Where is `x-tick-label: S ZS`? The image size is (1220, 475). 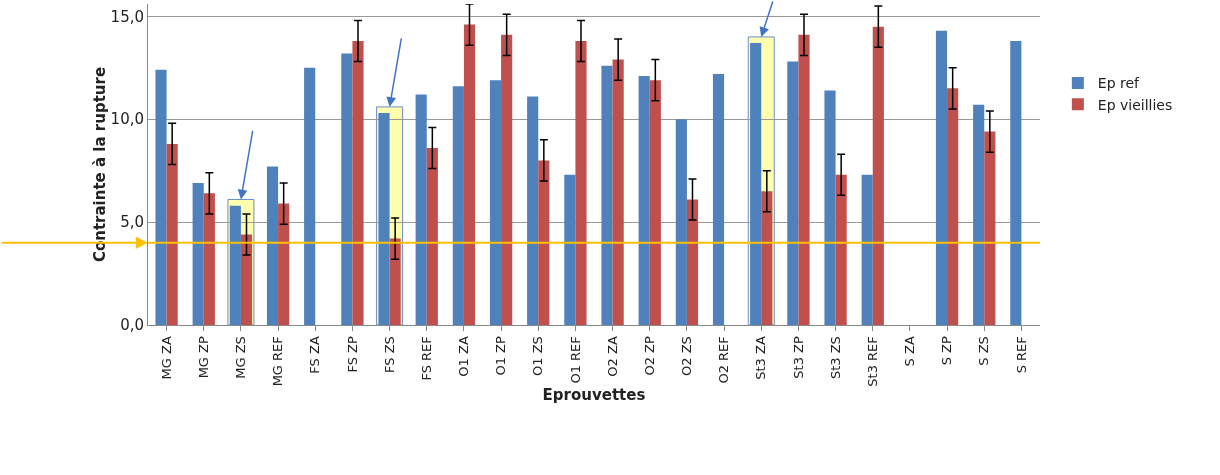 x-tick-label: S ZS is located at coordinates (984, 351).